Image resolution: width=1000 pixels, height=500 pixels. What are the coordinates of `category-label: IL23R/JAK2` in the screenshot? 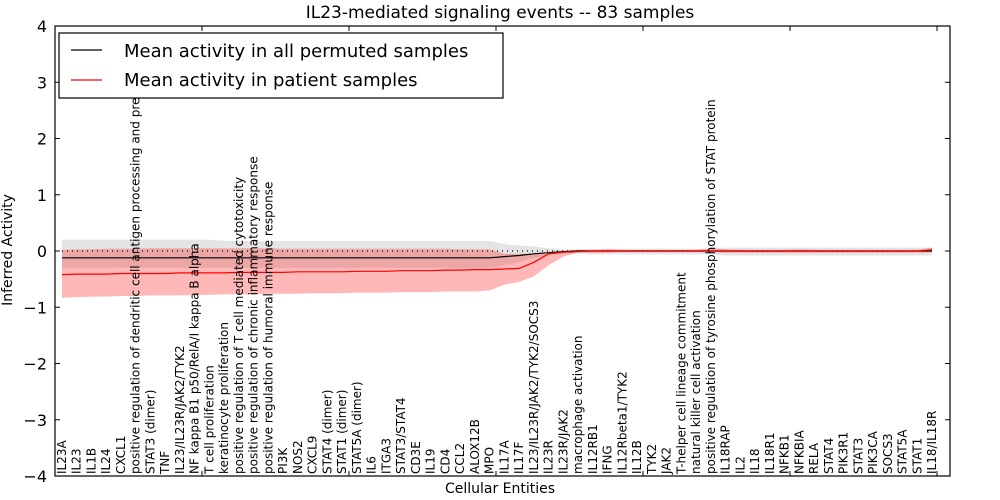 It's located at (563, 441).